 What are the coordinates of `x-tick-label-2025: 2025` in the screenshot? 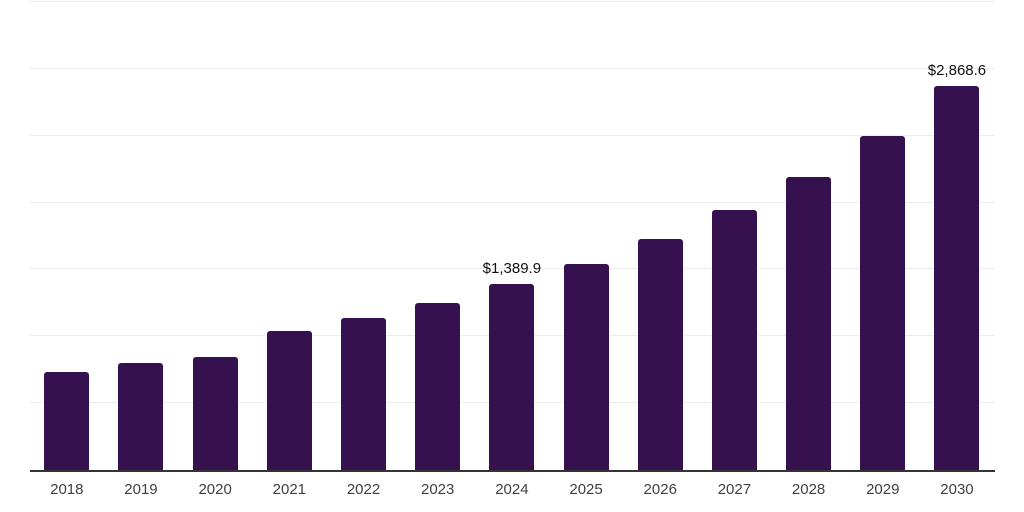 It's located at (586, 489).